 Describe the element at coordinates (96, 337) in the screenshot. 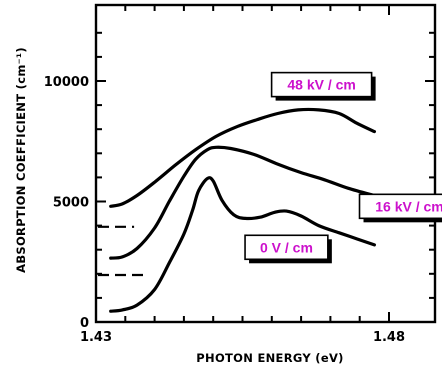

I see `x-tick-label: 1.43` at that location.